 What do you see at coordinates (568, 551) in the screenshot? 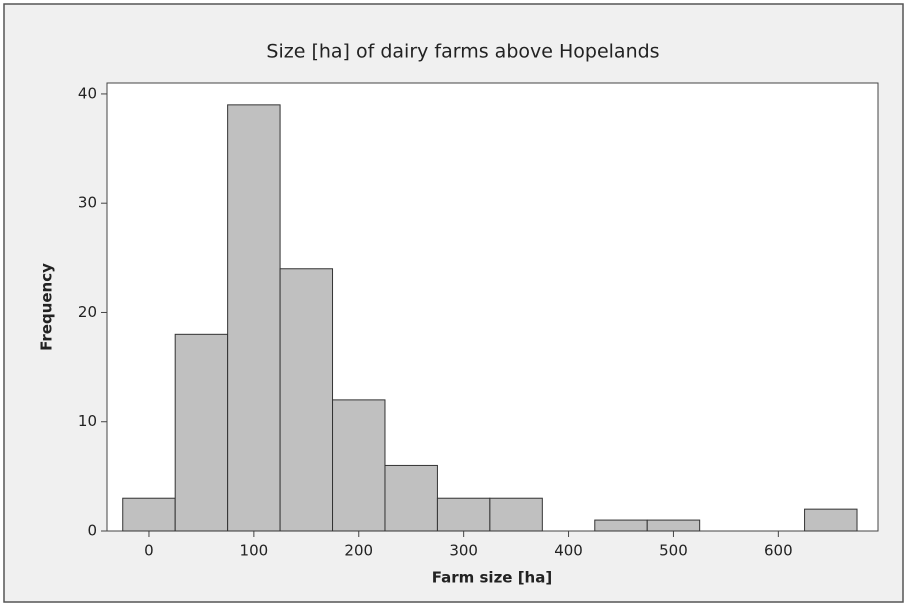
I see `x-tick-label: 400` at bounding box center [568, 551].